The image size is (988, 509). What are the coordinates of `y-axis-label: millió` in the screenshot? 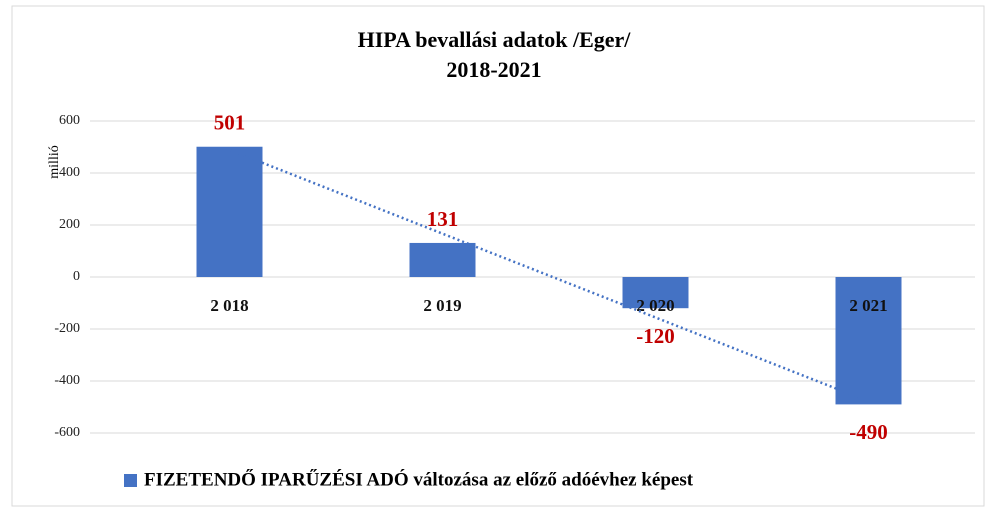 It's located at (54, 161).